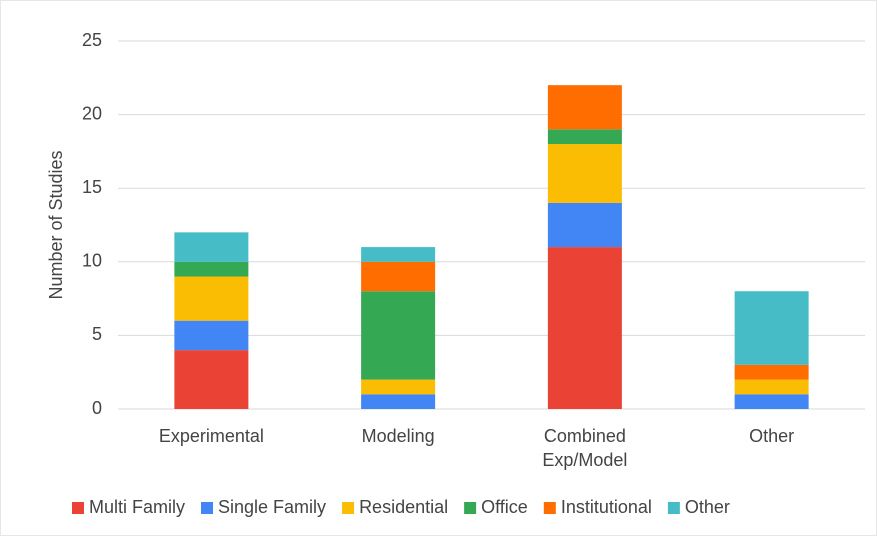 This screenshot has height=536, width=877. What do you see at coordinates (92, 40) in the screenshot?
I see `y-tick-label: 25` at bounding box center [92, 40].